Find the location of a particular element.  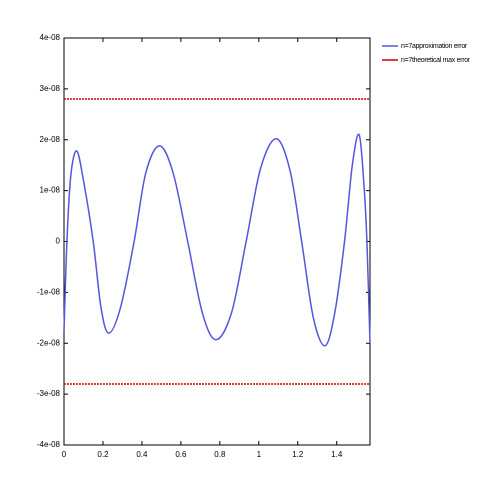

y-tick-label: 3e-08 is located at coordinates (50, 88).